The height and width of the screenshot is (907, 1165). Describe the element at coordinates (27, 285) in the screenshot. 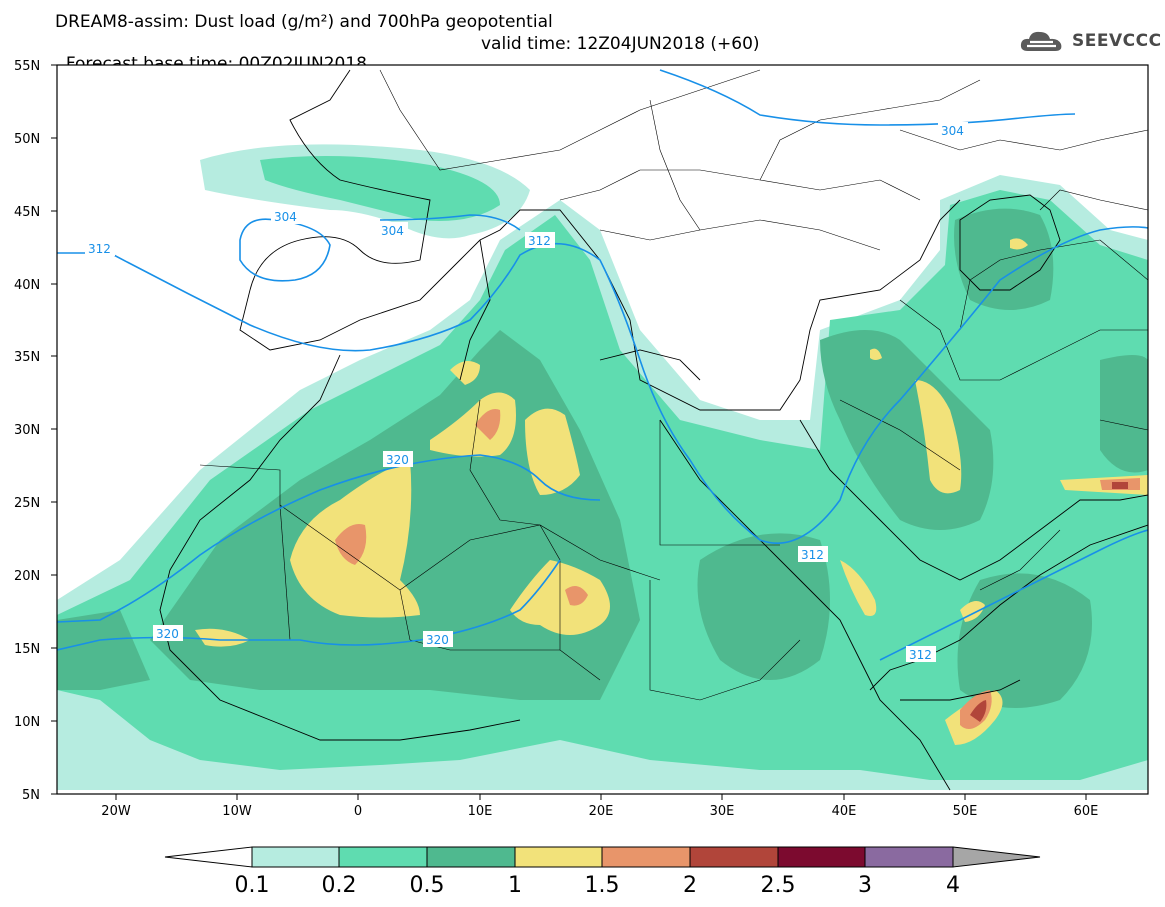

I see `lat-label: 40N` at that location.